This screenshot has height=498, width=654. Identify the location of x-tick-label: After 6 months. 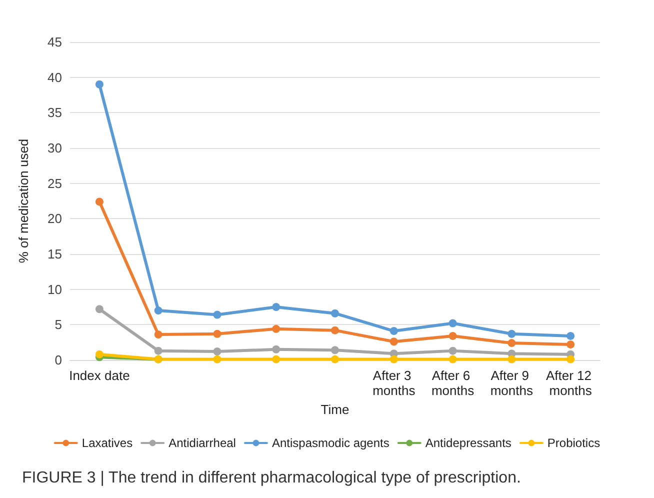
(453, 383).